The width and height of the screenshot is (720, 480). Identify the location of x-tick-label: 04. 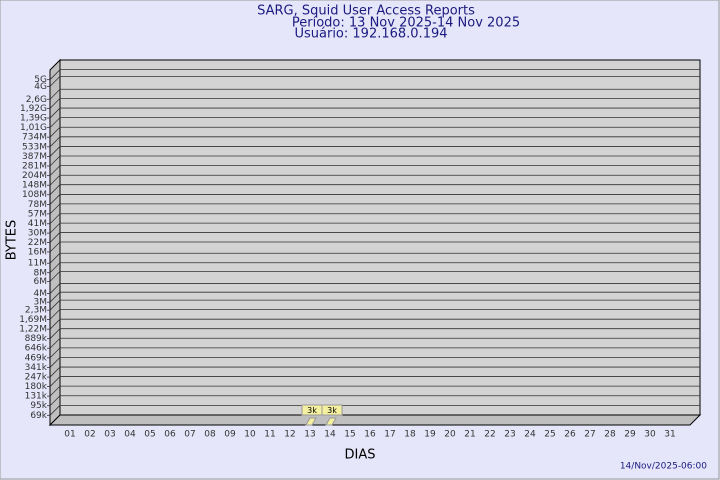
(130, 435).